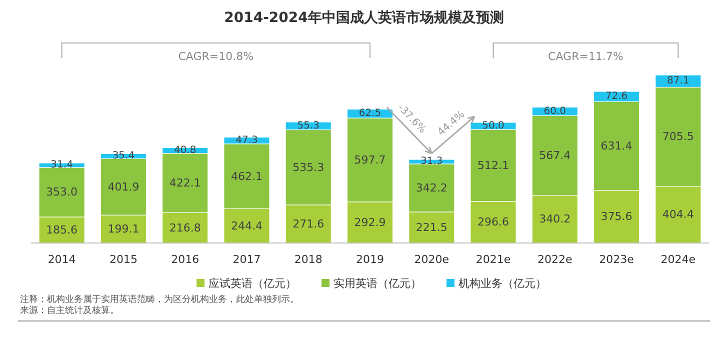 This screenshot has height=340, width=728. I want to click on data-label: 375.6, so click(616, 217).